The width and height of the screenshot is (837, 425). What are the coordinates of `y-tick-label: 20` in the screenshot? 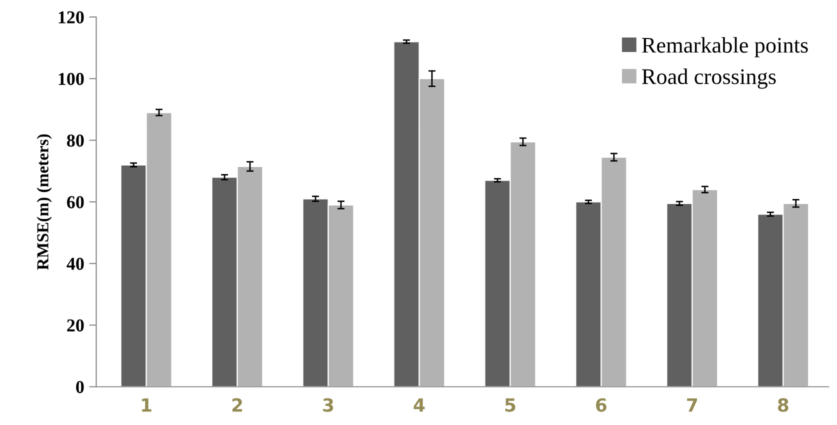 It's located at (75, 325).